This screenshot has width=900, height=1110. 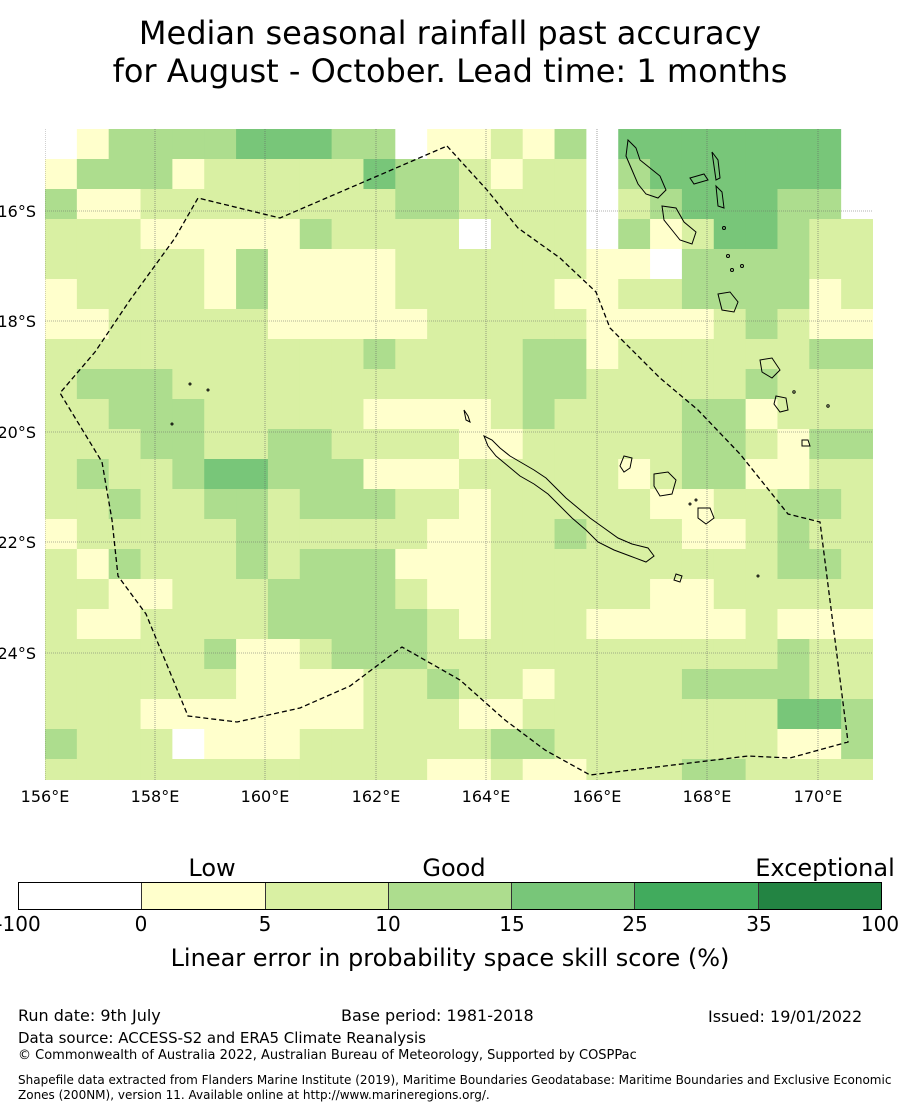 What do you see at coordinates (781, 404) in the screenshot?
I see `tanna-island` at bounding box center [781, 404].